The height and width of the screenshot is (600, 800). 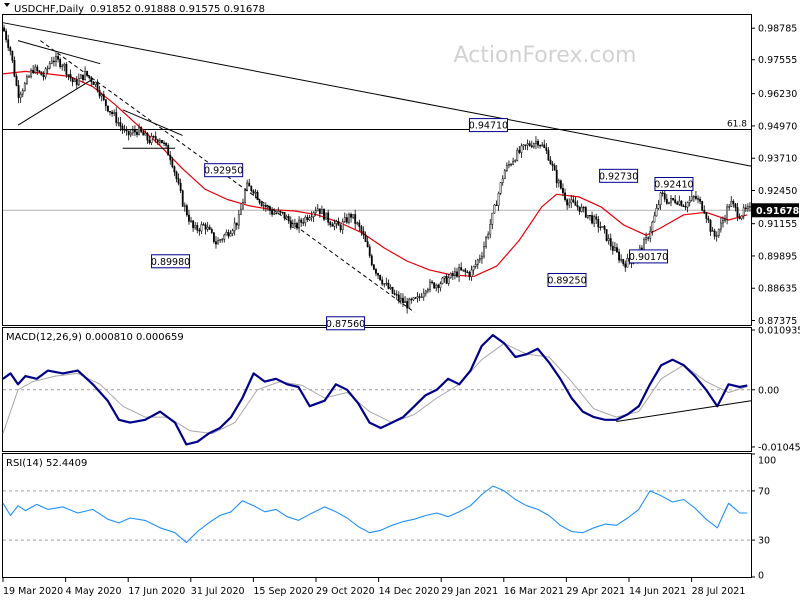 I want to click on price-tick-label: 0.96230, so click(x=777, y=94).